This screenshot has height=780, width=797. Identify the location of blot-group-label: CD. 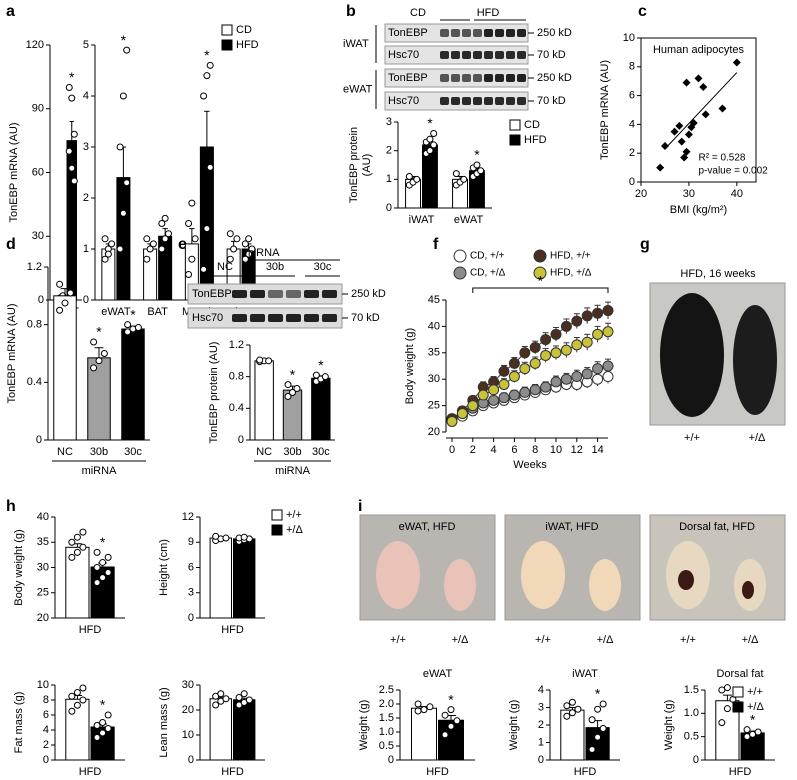
(418, 13).